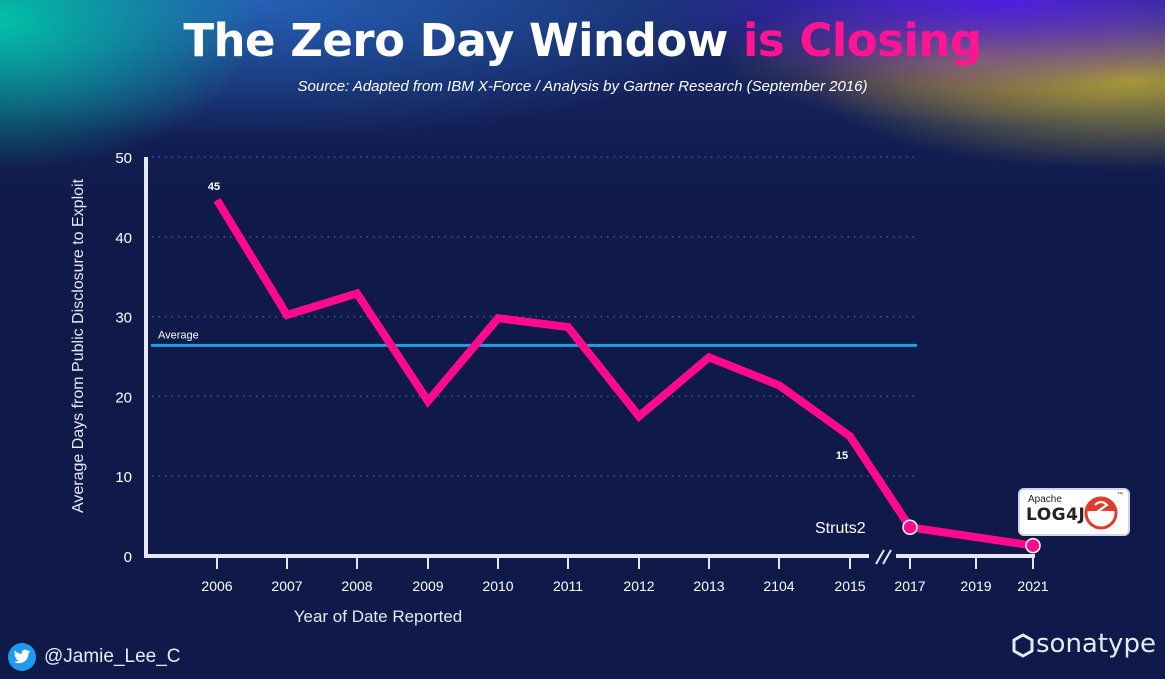 The image size is (1165, 679). Describe the element at coordinates (123, 397) in the screenshot. I see `y-tick-label: 20` at that location.